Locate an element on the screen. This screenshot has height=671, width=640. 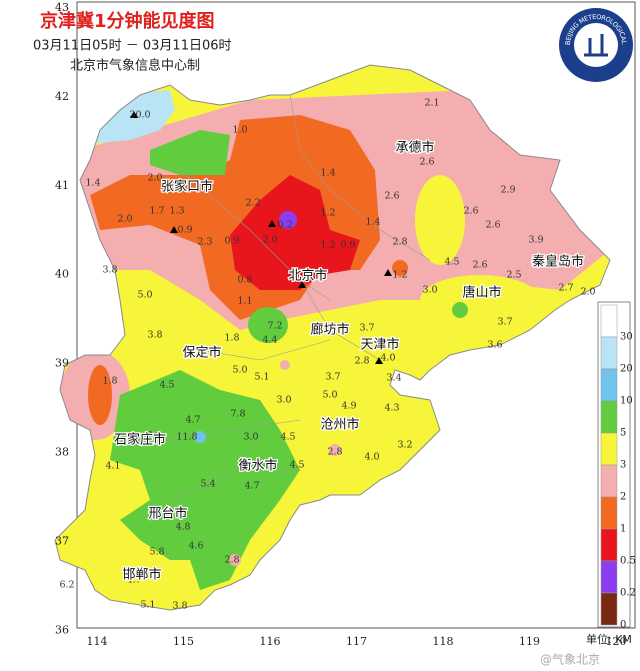
station-value: 2.1 is located at coordinates (431, 103).